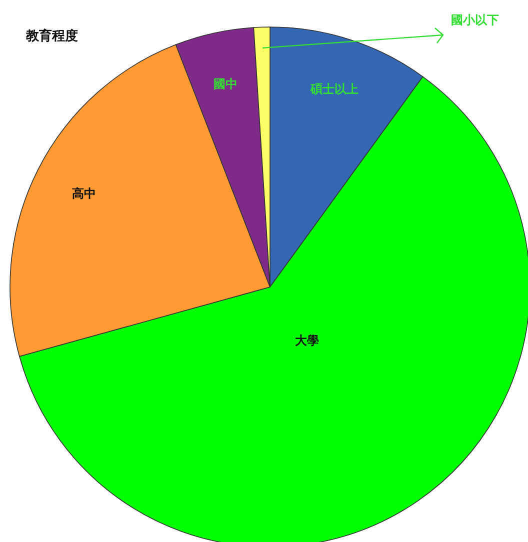 The width and height of the screenshot is (528, 542). I want to click on text: 教育程度, so click(51, 36).